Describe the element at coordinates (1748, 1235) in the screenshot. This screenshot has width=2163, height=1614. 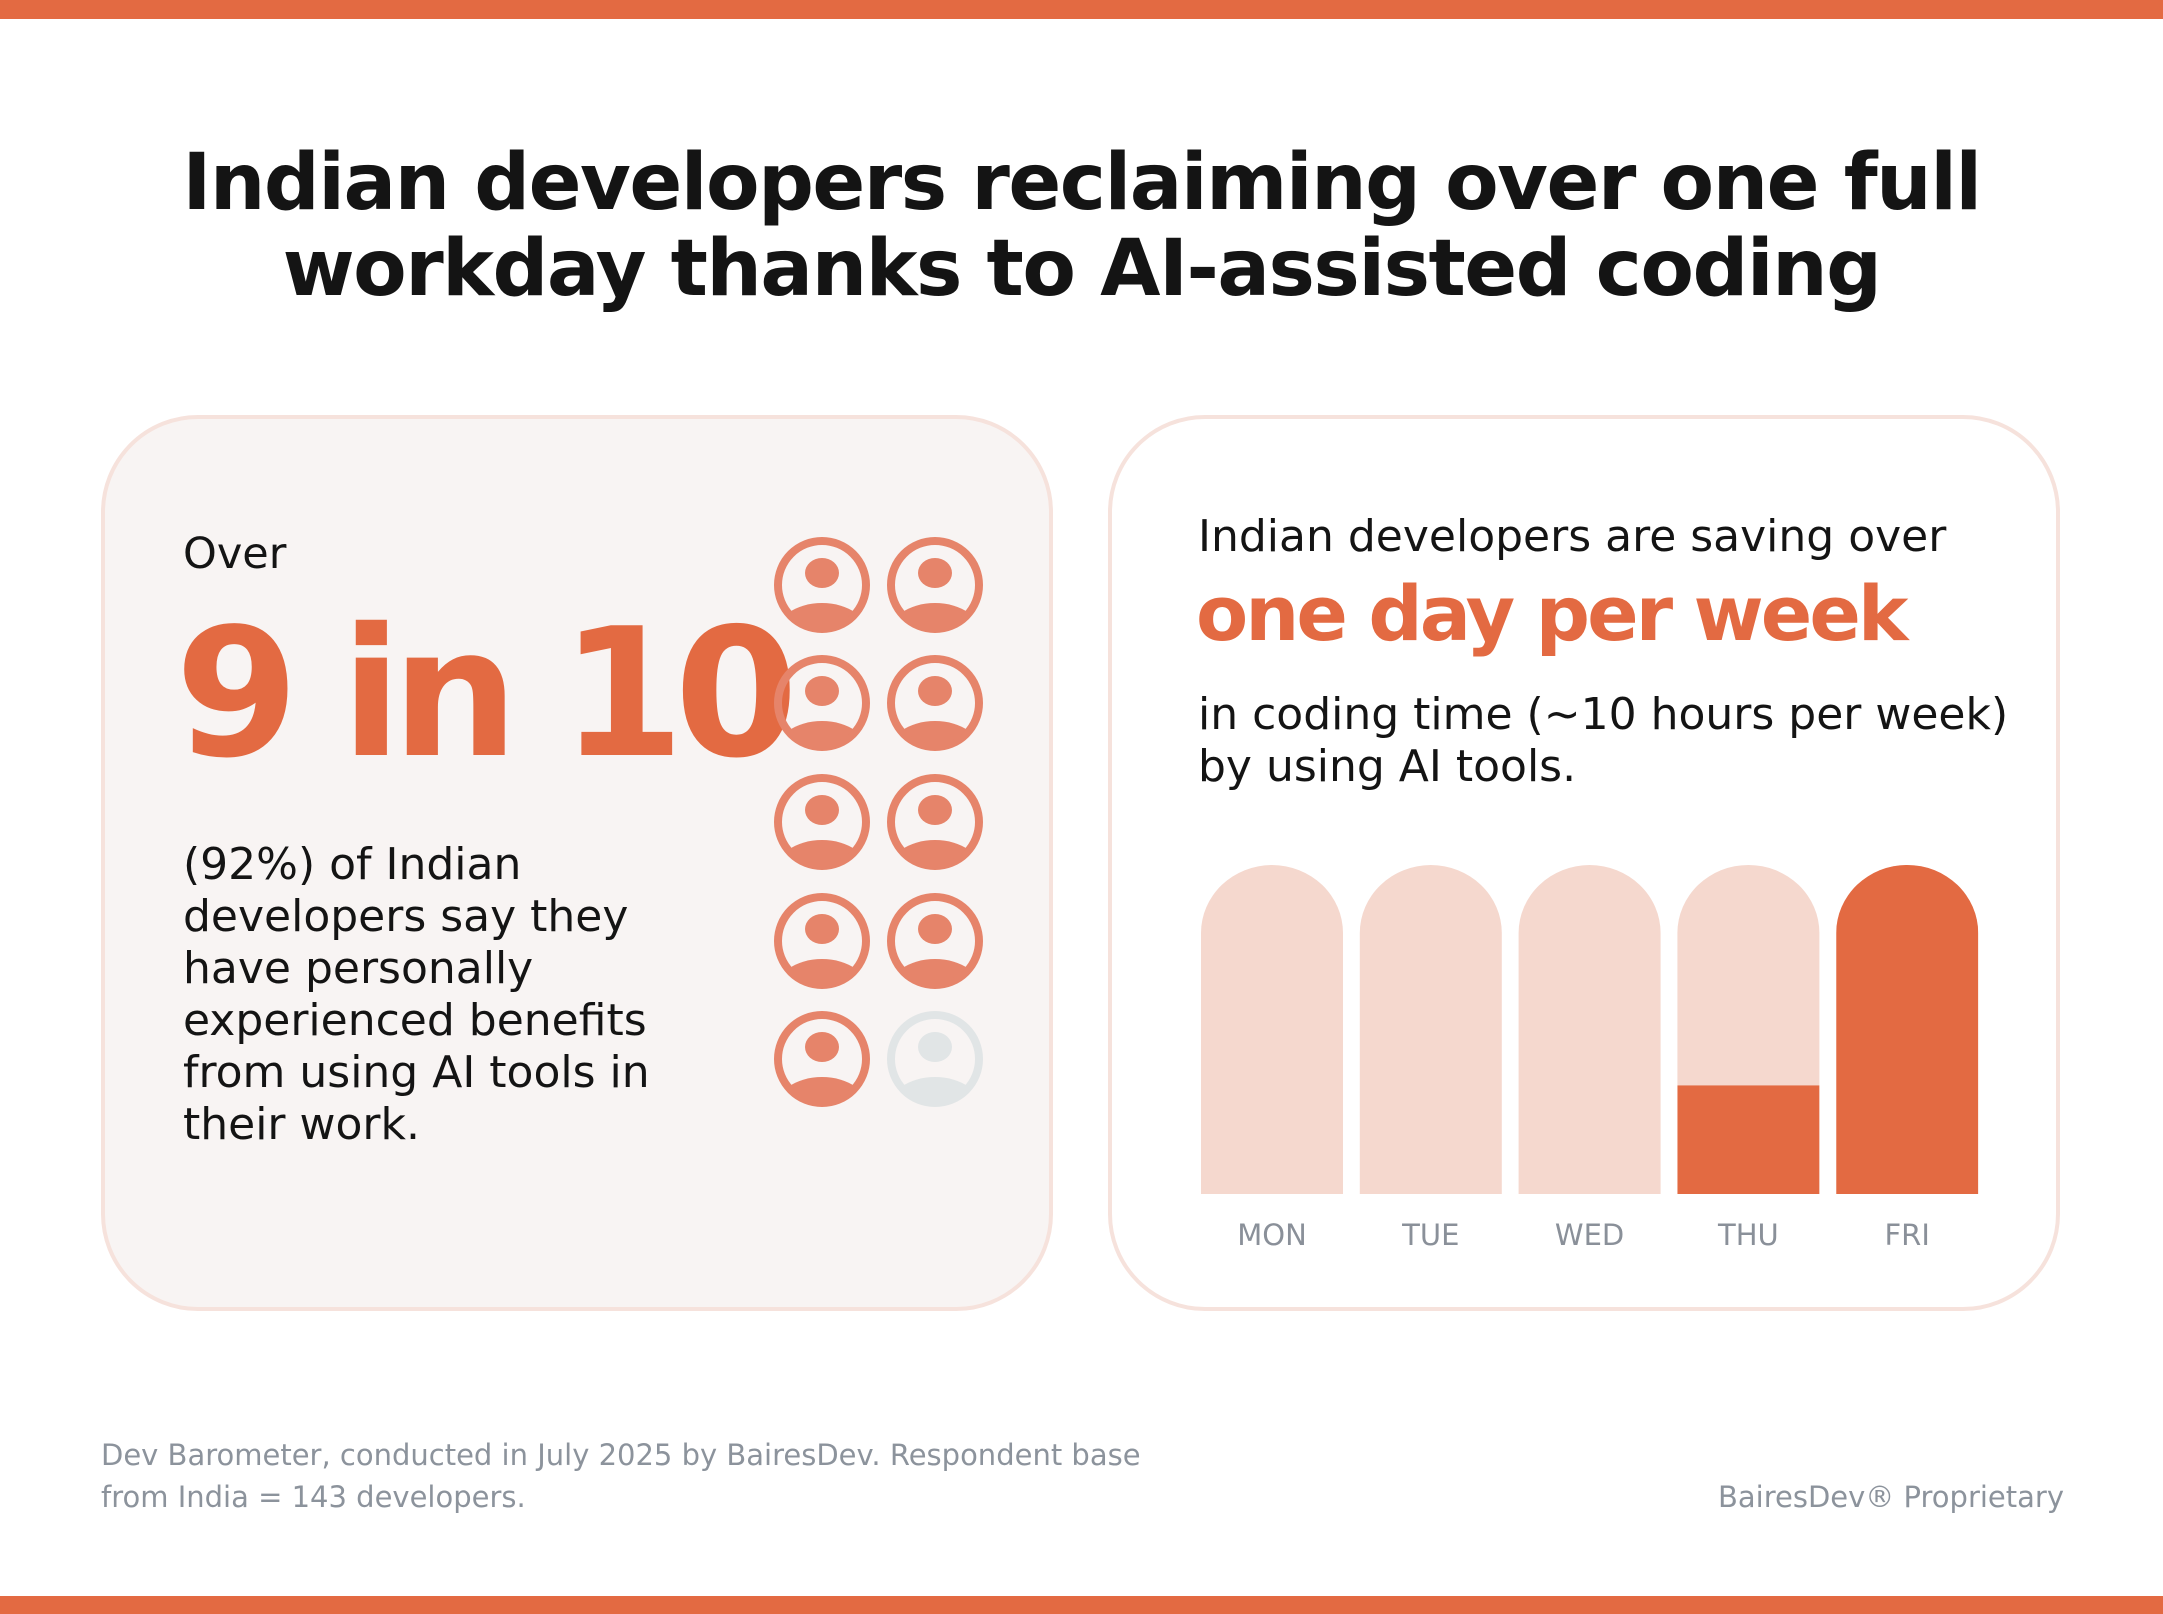
I see `bar-label-thu: THU` at that location.